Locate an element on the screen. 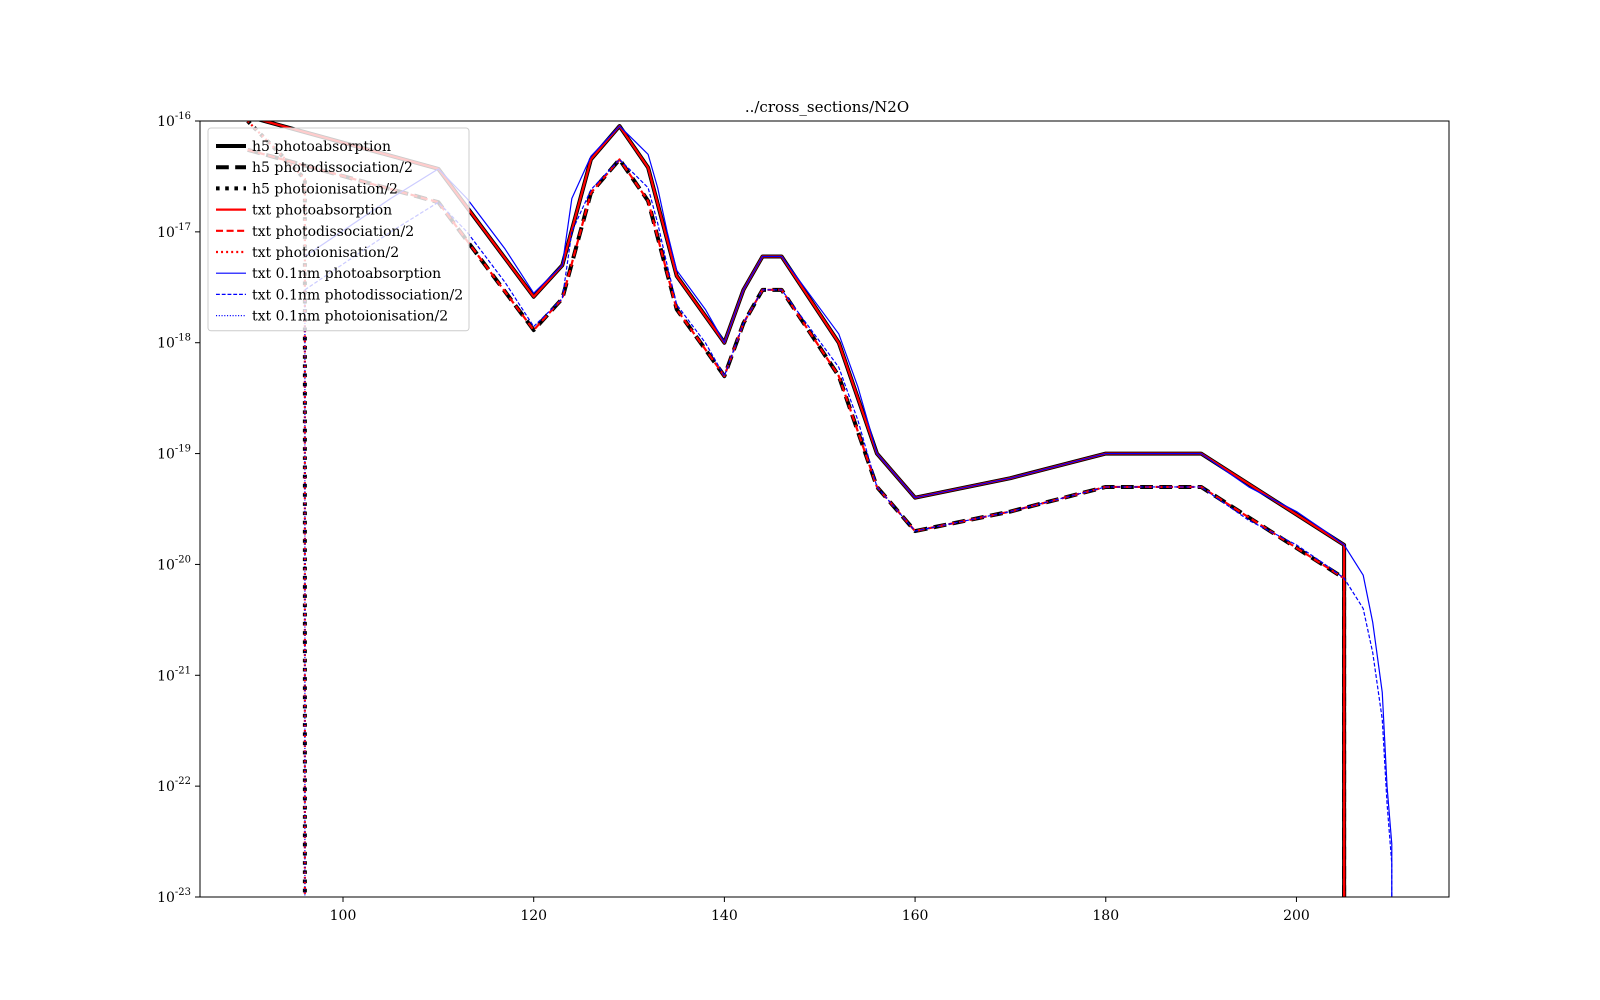 The height and width of the screenshot is (1000, 1600). y-tick-label: 10-19 is located at coordinates (174, 453).